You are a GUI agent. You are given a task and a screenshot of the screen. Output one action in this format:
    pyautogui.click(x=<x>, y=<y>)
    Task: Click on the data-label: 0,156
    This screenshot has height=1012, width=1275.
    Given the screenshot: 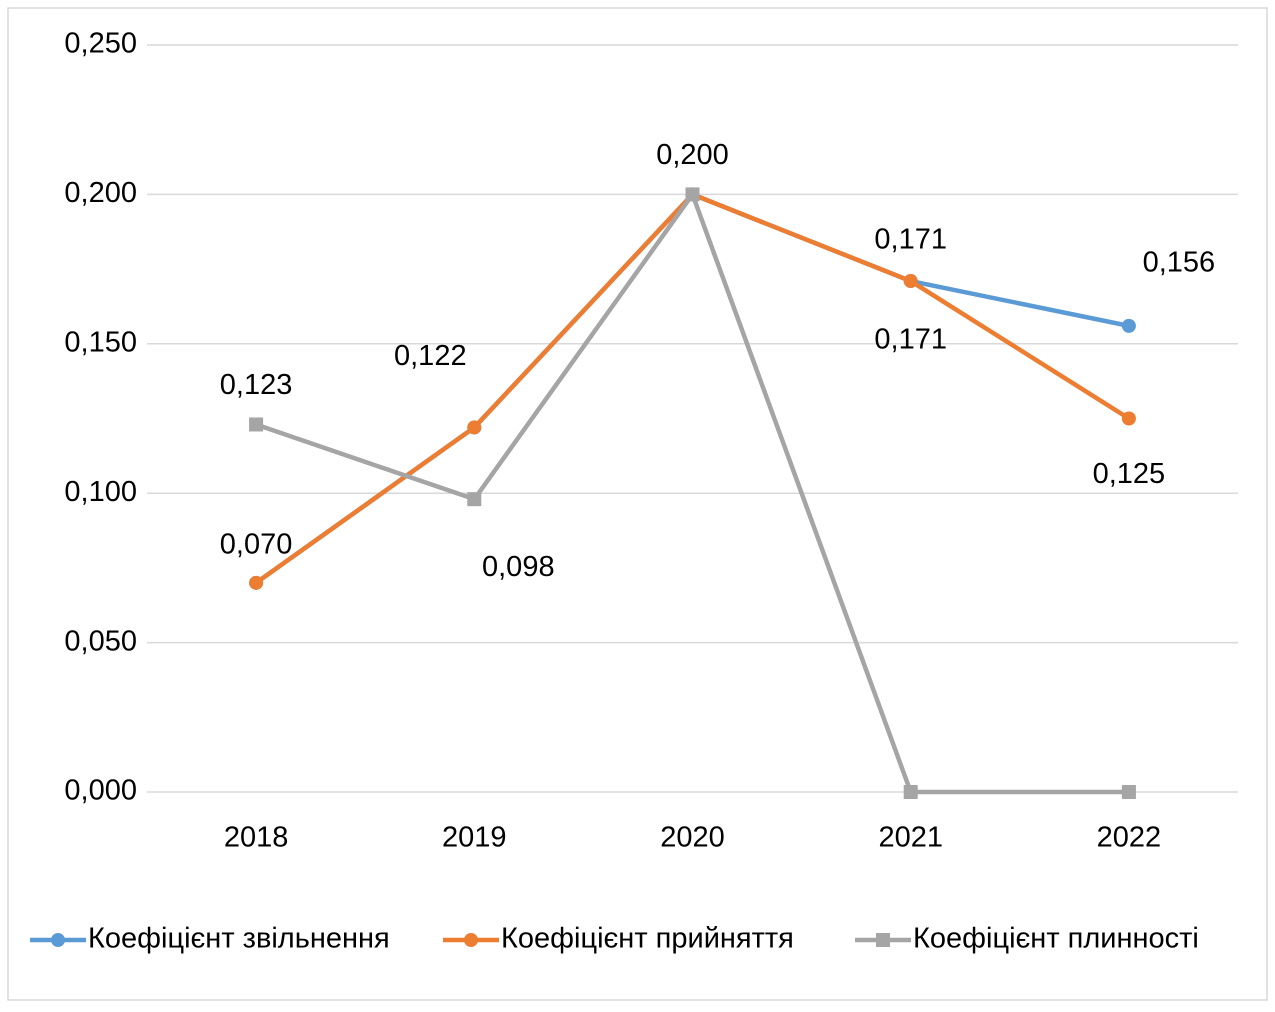 What is the action you would take?
    pyautogui.click(x=1179, y=263)
    